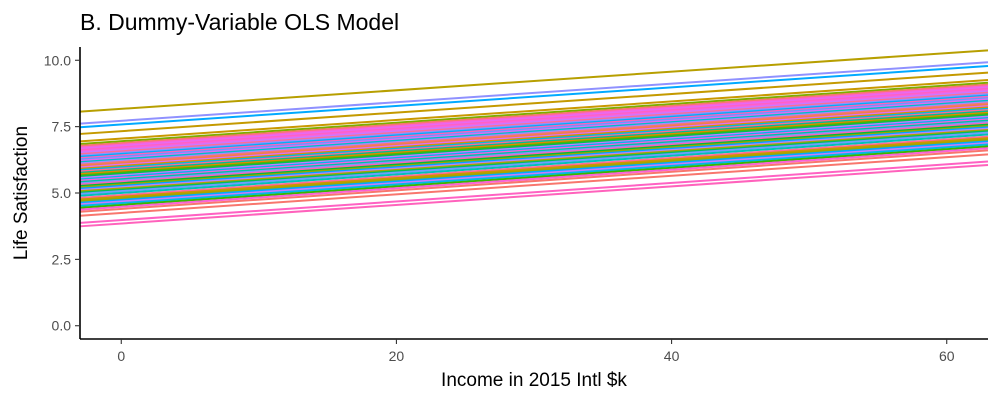 The height and width of the screenshot is (400, 1000). What do you see at coordinates (62, 127) in the screenshot?
I see `y-tick-label: 7.5` at bounding box center [62, 127].